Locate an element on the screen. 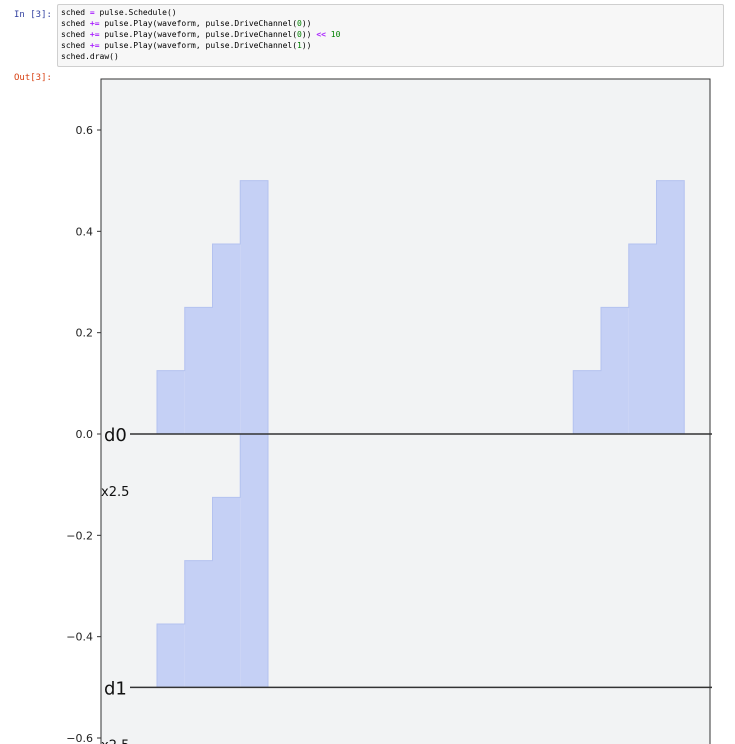 The image size is (735, 744). code-token: 10 is located at coordinates (335, 34).